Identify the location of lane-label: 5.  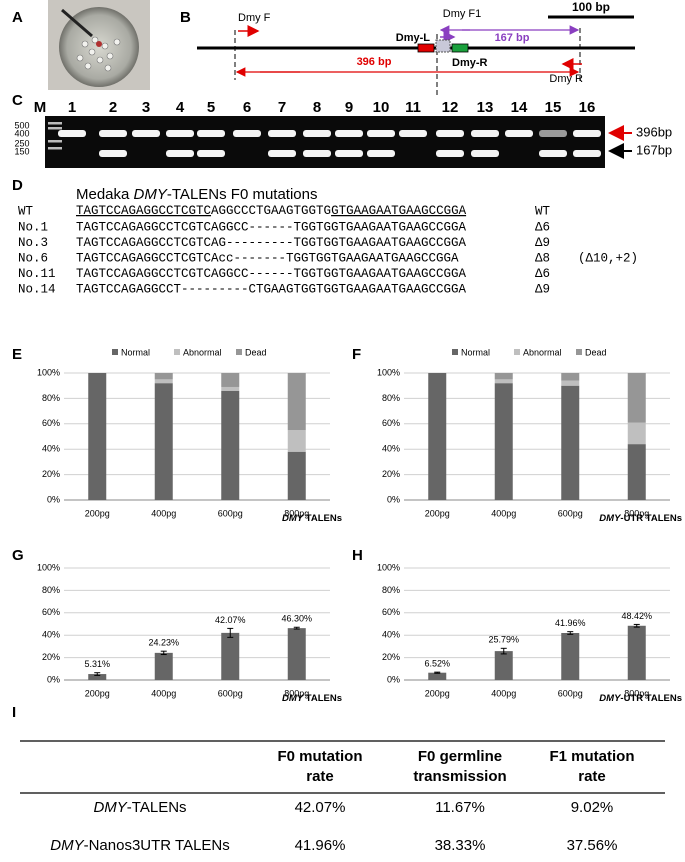
(211, 107).